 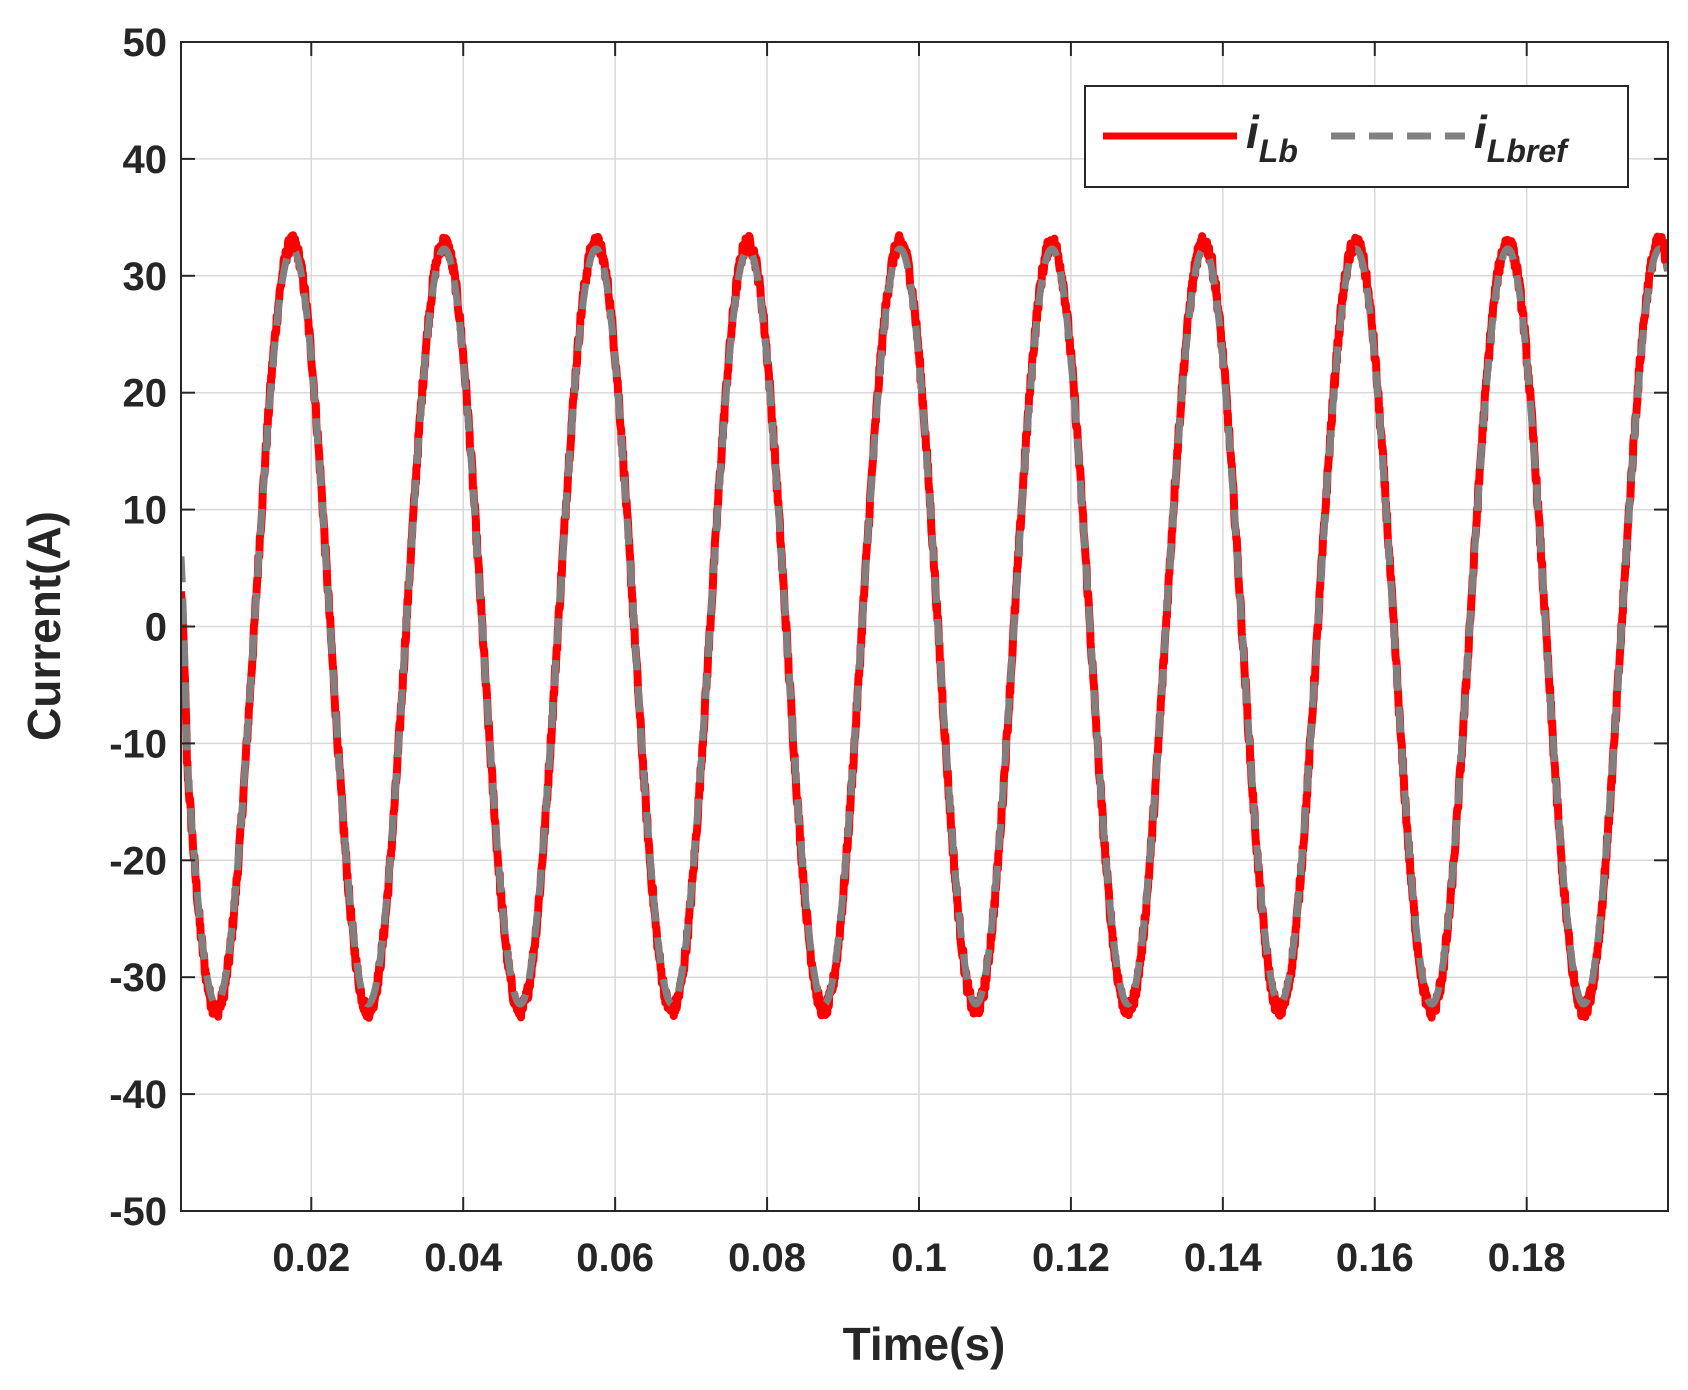 I want to click on y-tick-label: 20, so click(x=145, y=394).